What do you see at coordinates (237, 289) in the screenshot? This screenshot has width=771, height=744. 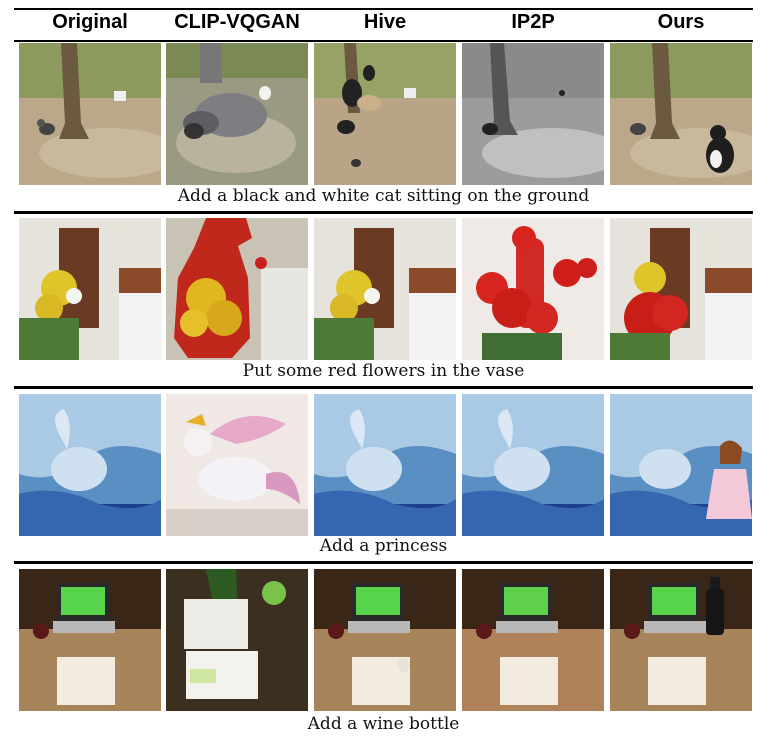 I see `row2-clip-vqgan-image` at bounding box center [237, 289].